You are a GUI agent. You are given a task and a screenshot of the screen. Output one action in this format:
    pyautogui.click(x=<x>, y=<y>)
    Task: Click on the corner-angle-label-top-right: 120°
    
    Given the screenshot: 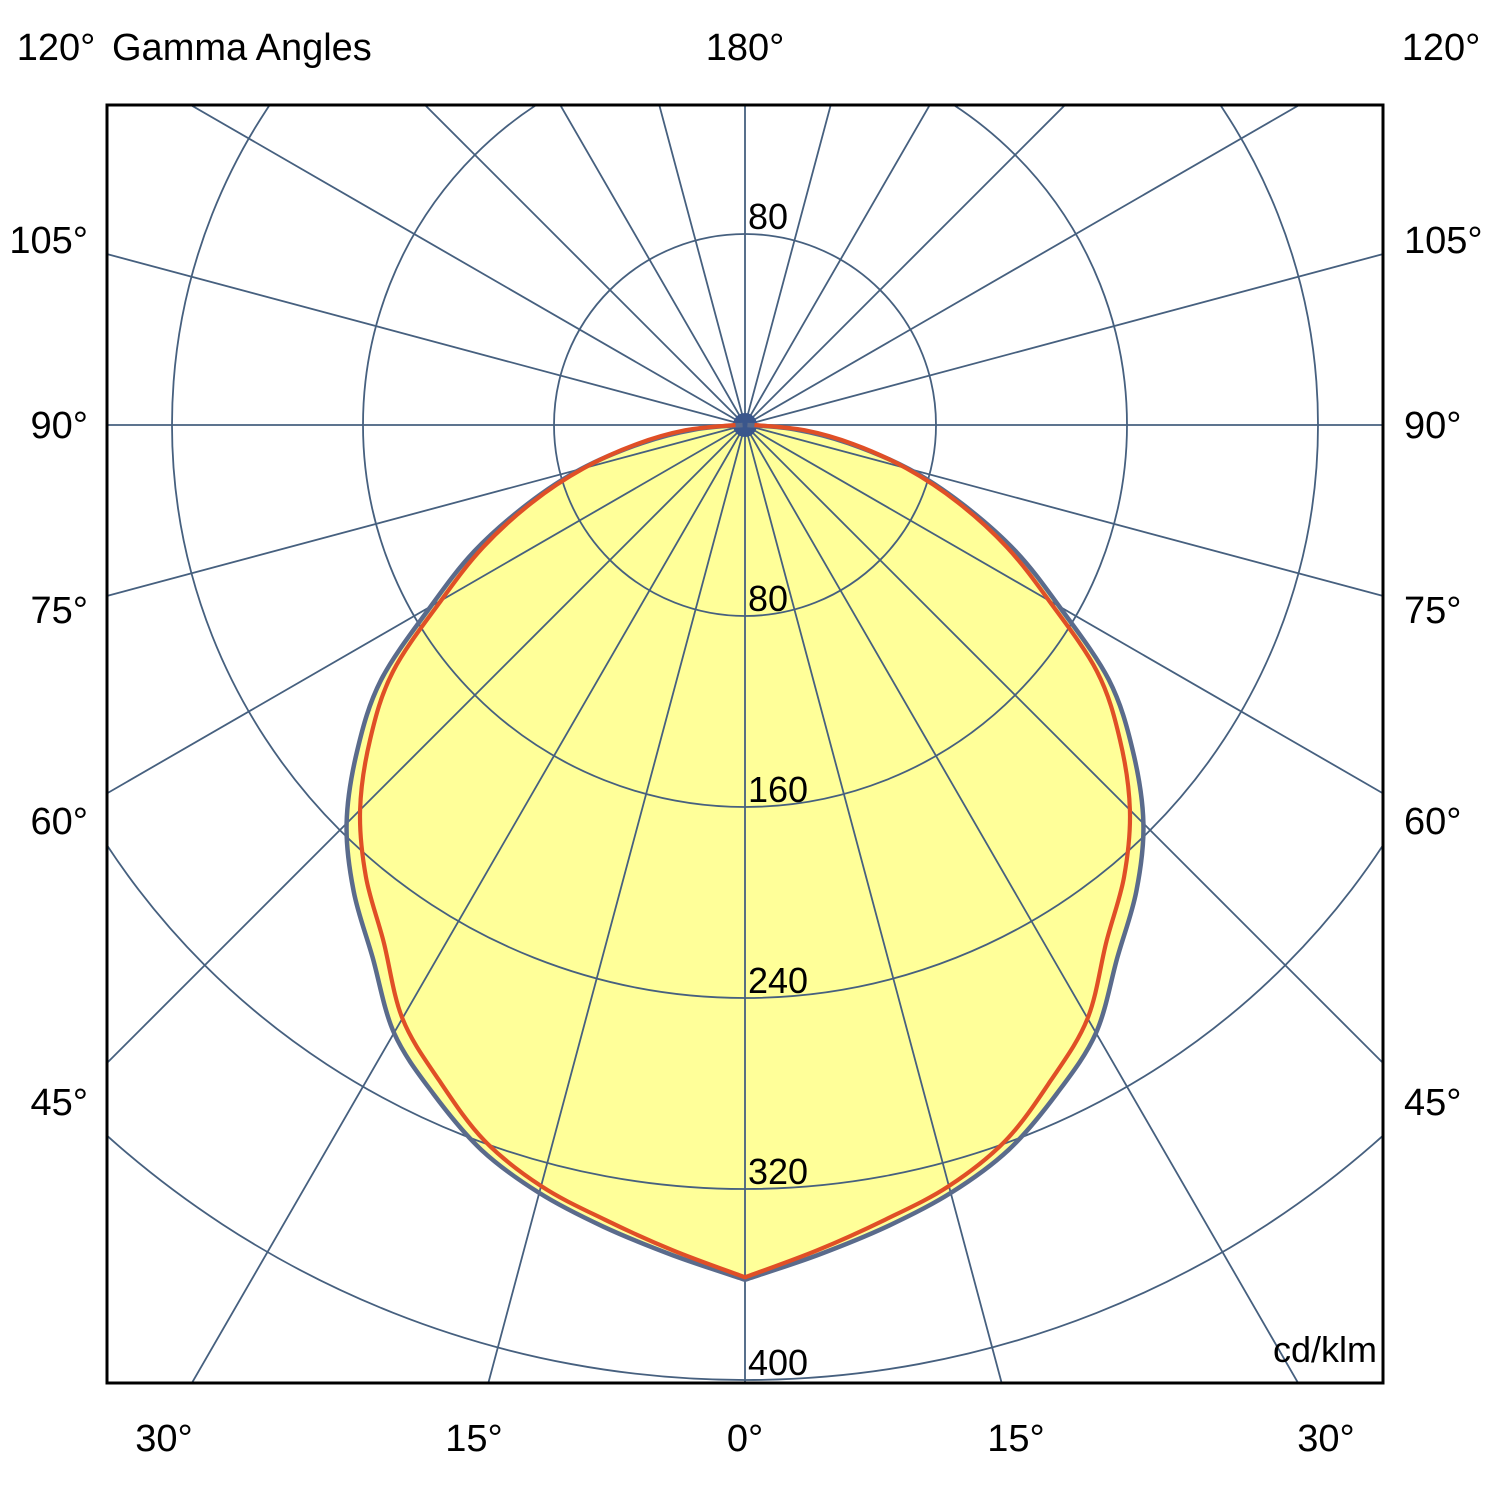 What is the action you would take?
    pyautogui.click(x=1441, y=48)
    